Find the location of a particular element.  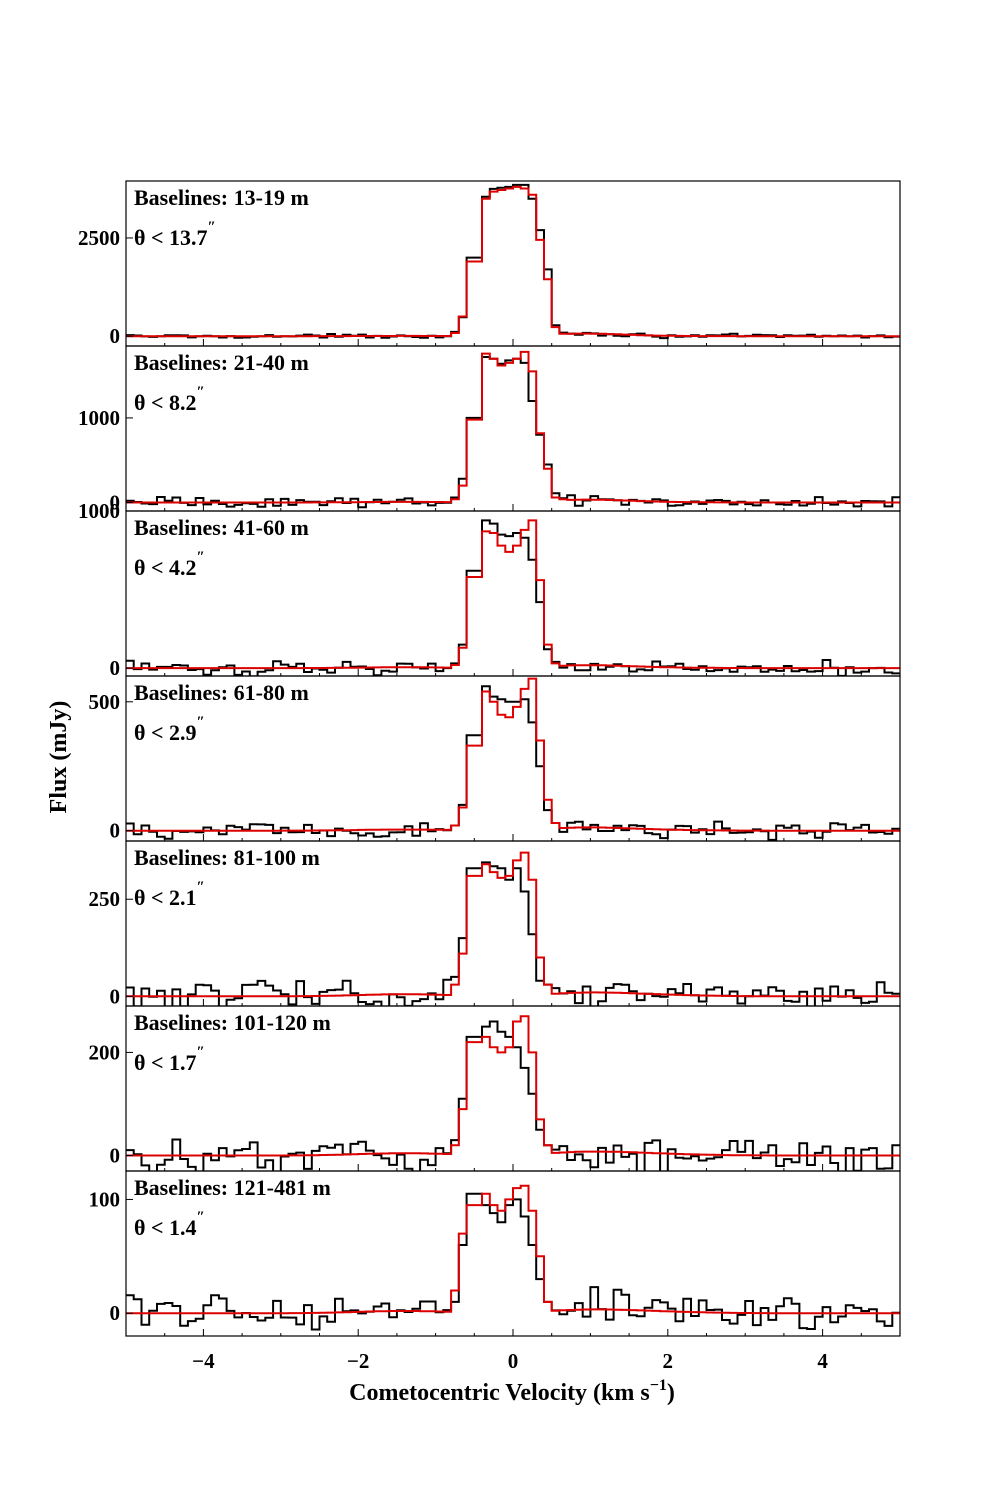

y-axis-label: Flux (mJy) is located at coordinates (59, 757).